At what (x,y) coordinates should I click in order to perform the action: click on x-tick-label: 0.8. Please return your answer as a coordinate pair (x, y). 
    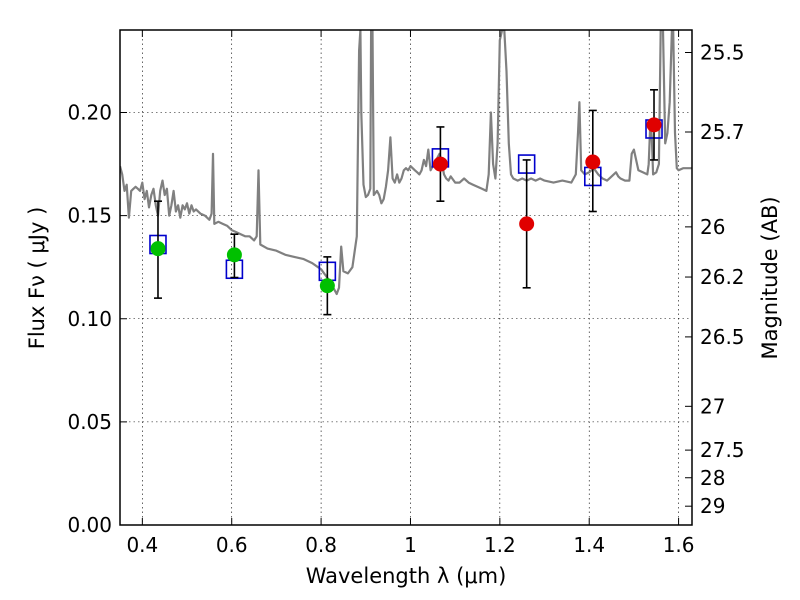
    Looking at the image, I should click on (321, 545).